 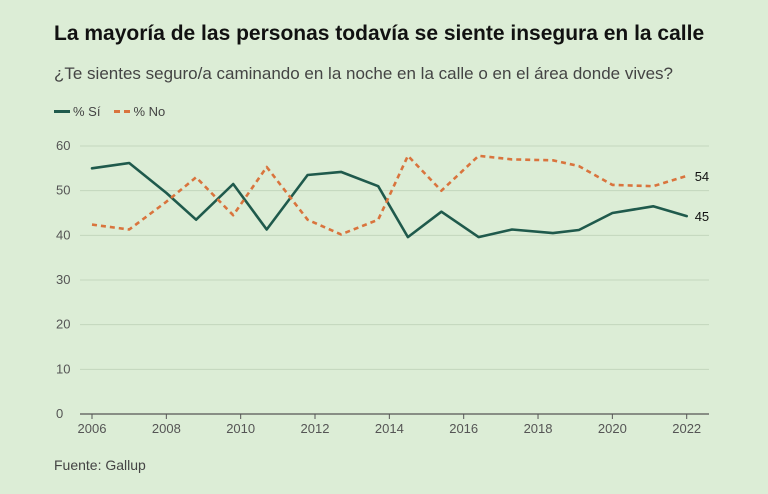 I want to click on legend-label-si: % Sí, so click(x=87, y=111).